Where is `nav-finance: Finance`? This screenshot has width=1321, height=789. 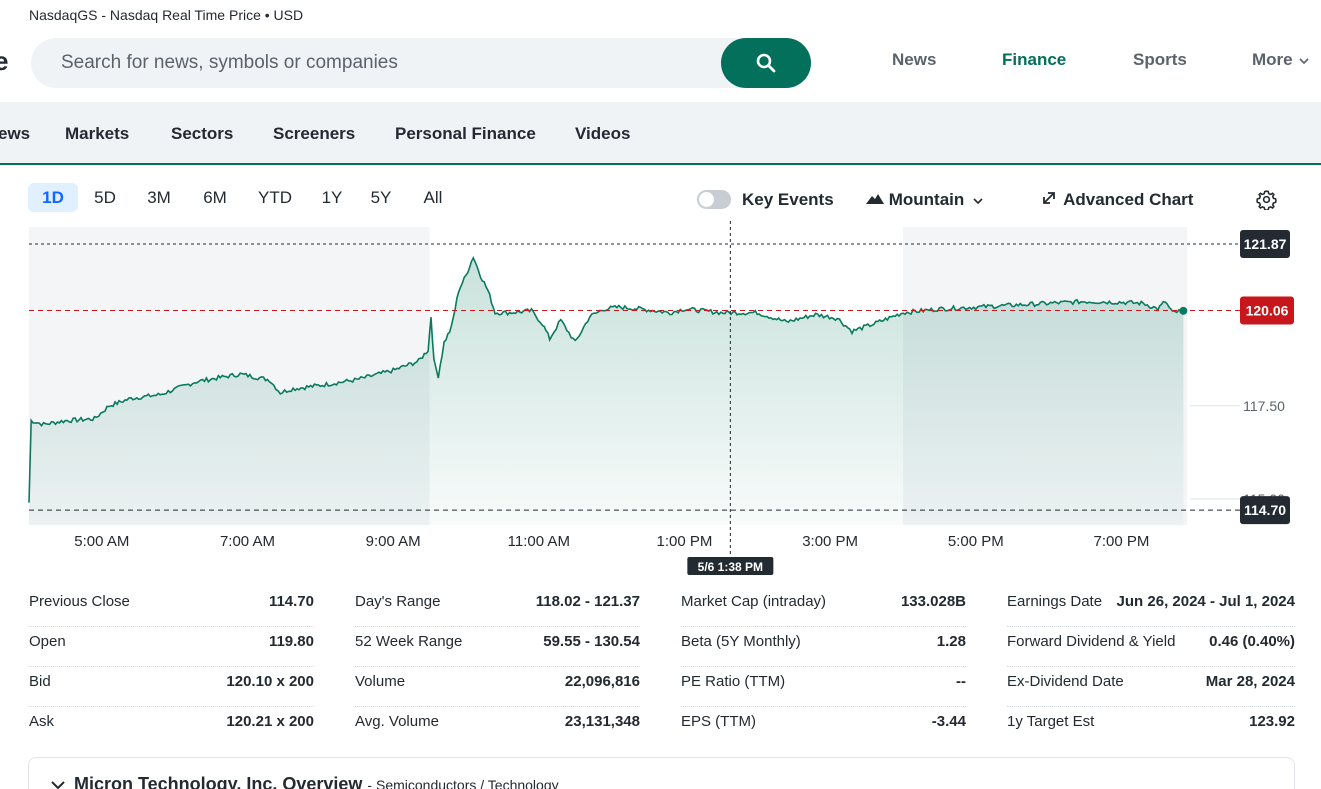 nav-finance: Finance is located at coordinates (1034, 59).